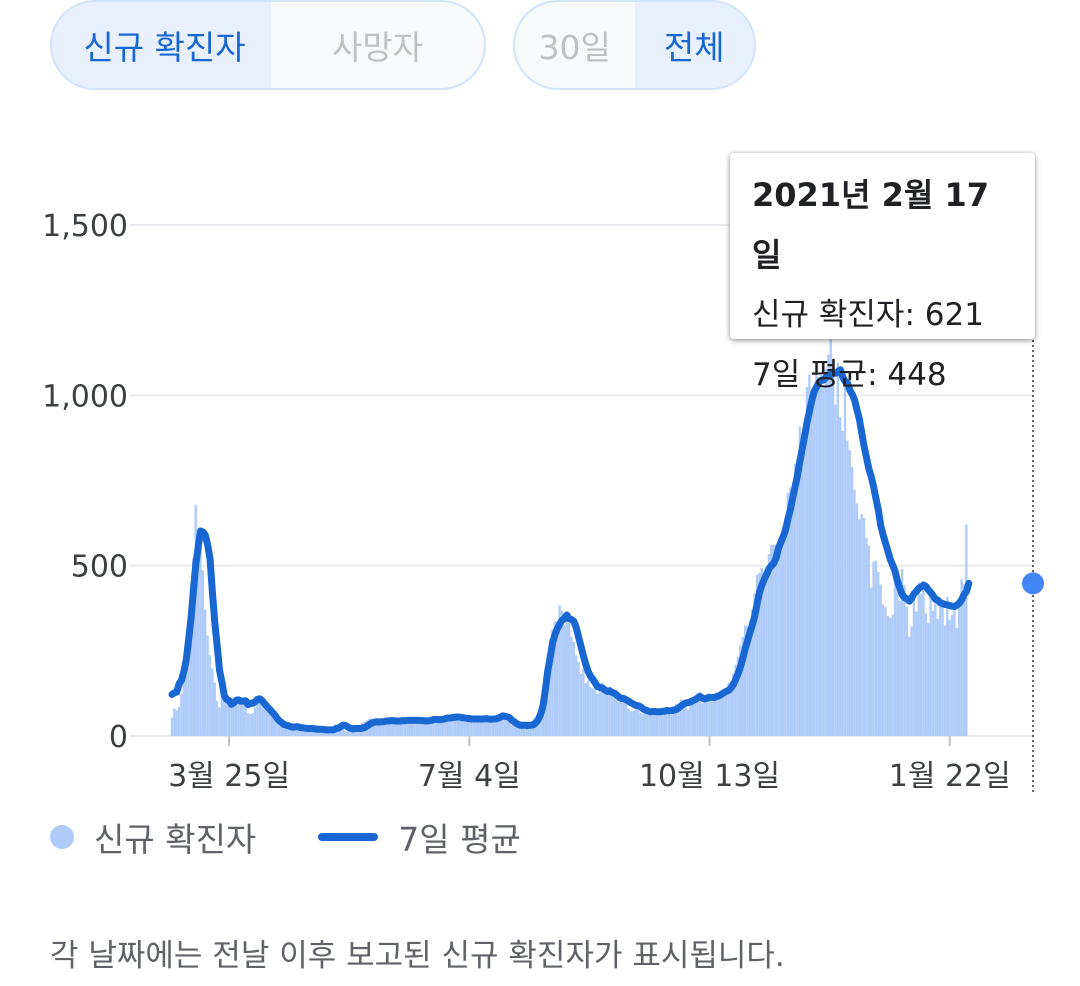  I want to click on range-option-30-days: 30일, so click(574, 47).